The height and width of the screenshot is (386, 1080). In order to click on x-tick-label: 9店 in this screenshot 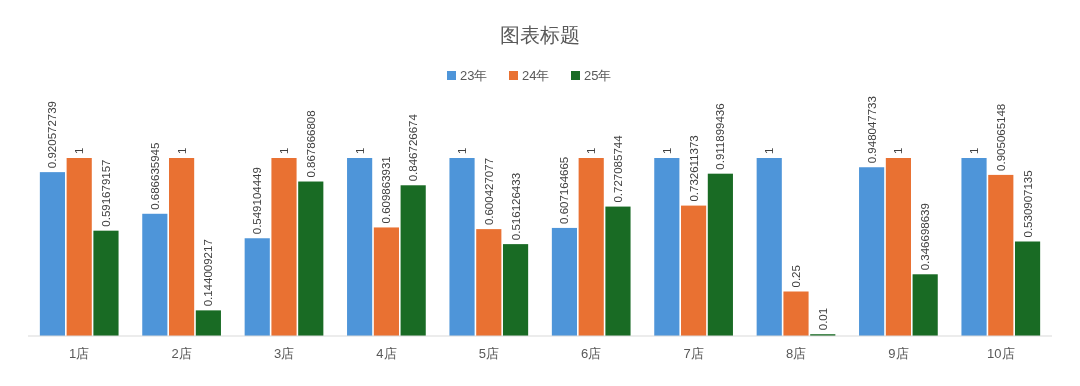, I will do `click(898, 353)`.